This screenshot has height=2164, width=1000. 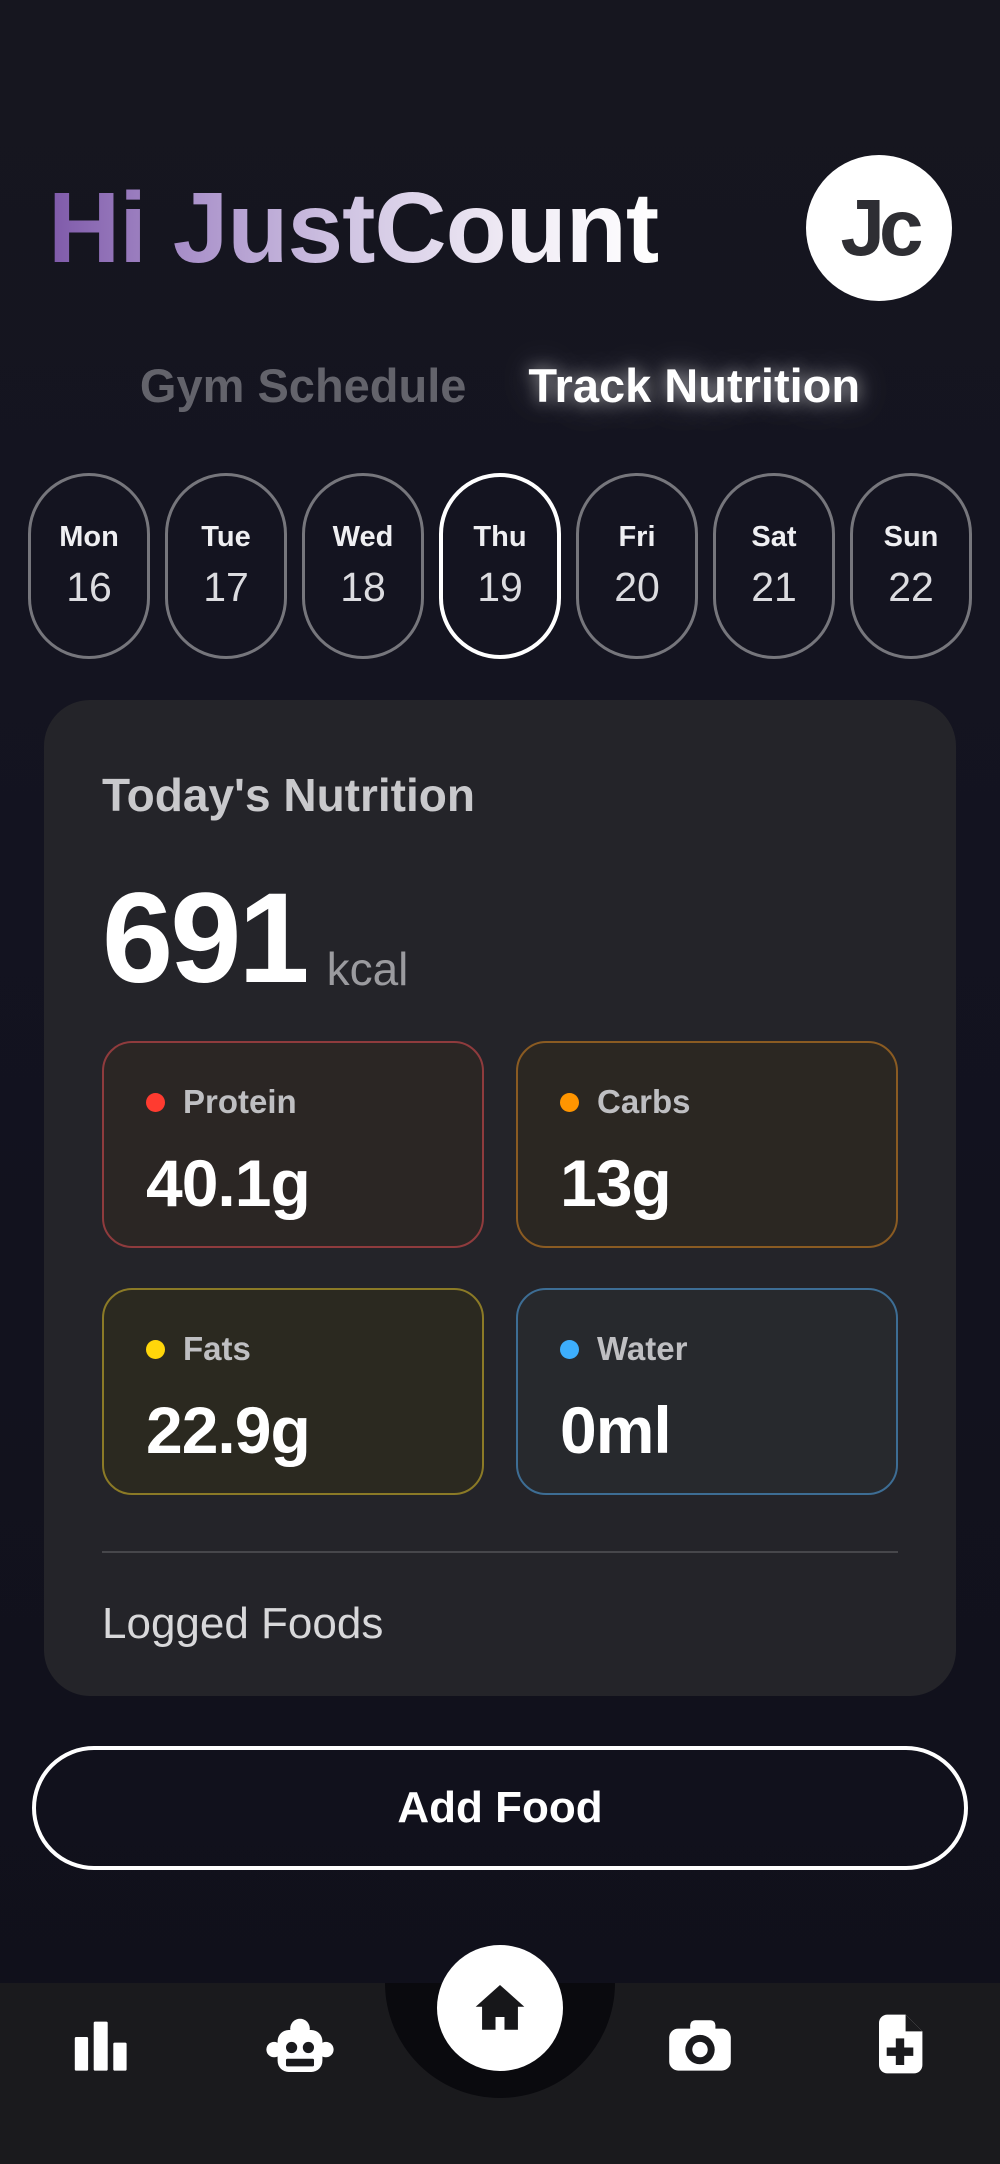 What do you see at coordinates (367, 969) in the screenshot?
I see `calories-unit: kcal` at bounding box center [367, 969].